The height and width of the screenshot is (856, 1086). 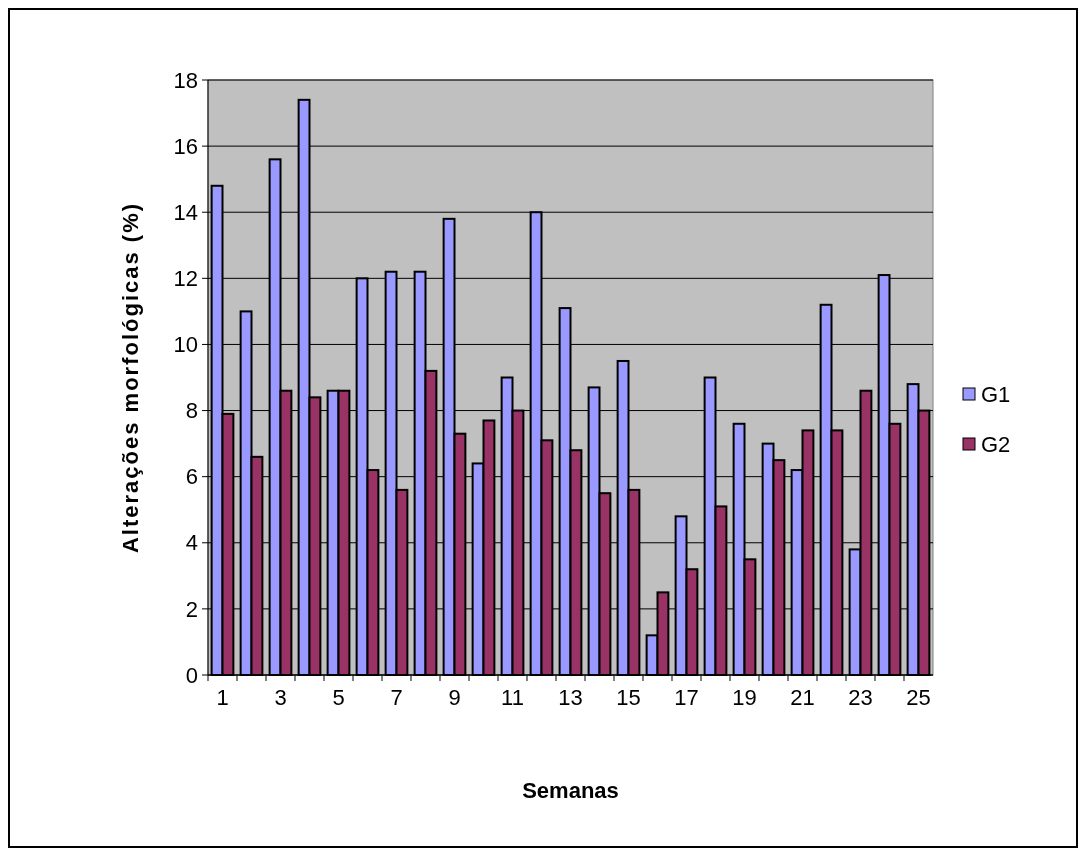 I want to click on x-tick-label: 13, so click(x=570, y=697).